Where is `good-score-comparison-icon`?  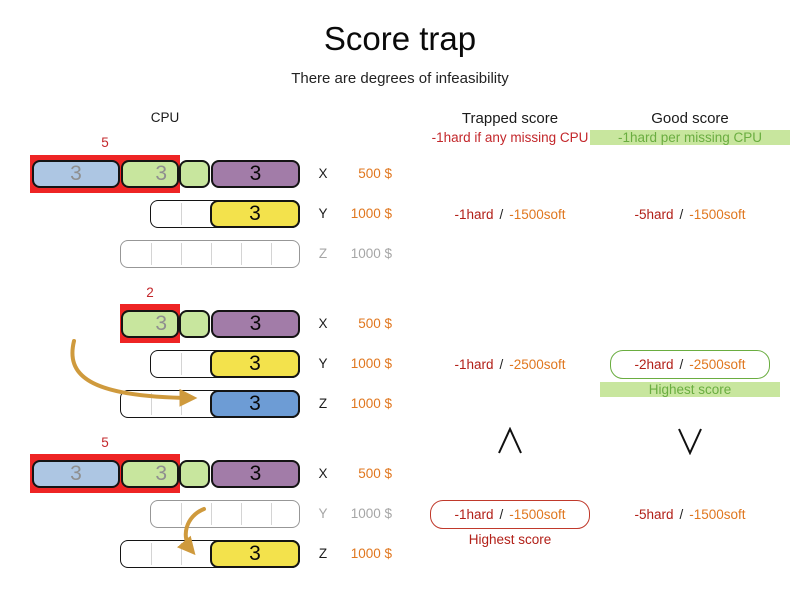
good-score-comparison-icon is located at coordinates (690, 441).